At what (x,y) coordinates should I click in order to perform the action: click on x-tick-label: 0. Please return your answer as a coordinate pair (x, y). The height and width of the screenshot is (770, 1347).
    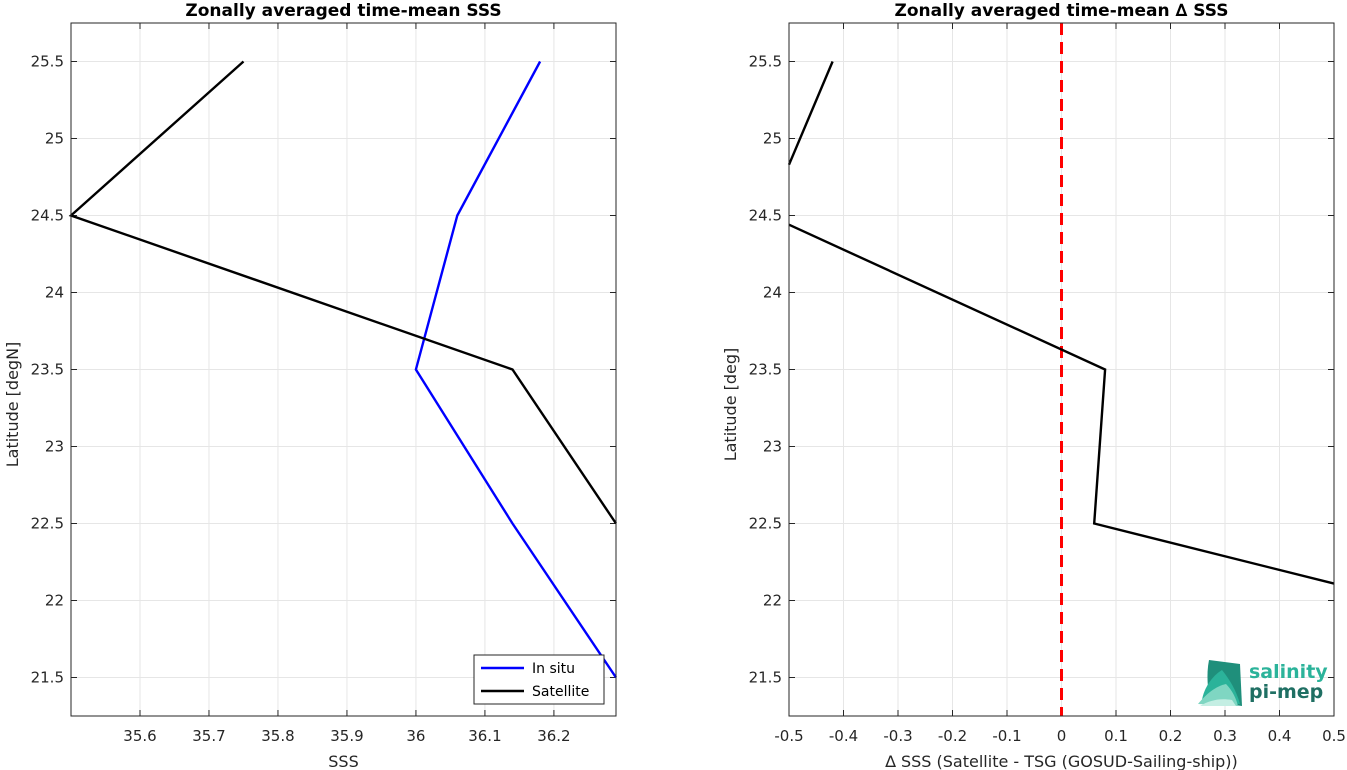
    Looking at the image, I should click on (1062, 736).